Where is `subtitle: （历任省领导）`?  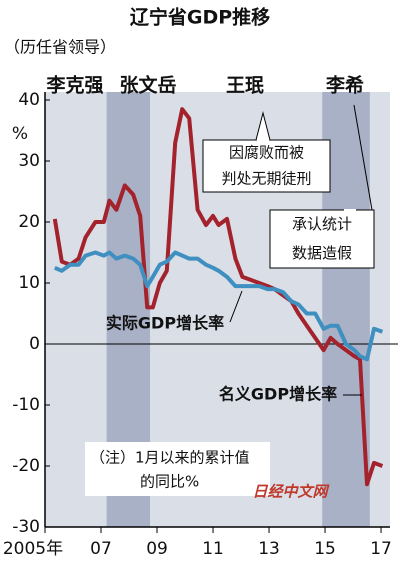 subtitle: （历任省领导） is located at coordinates (60, 47).